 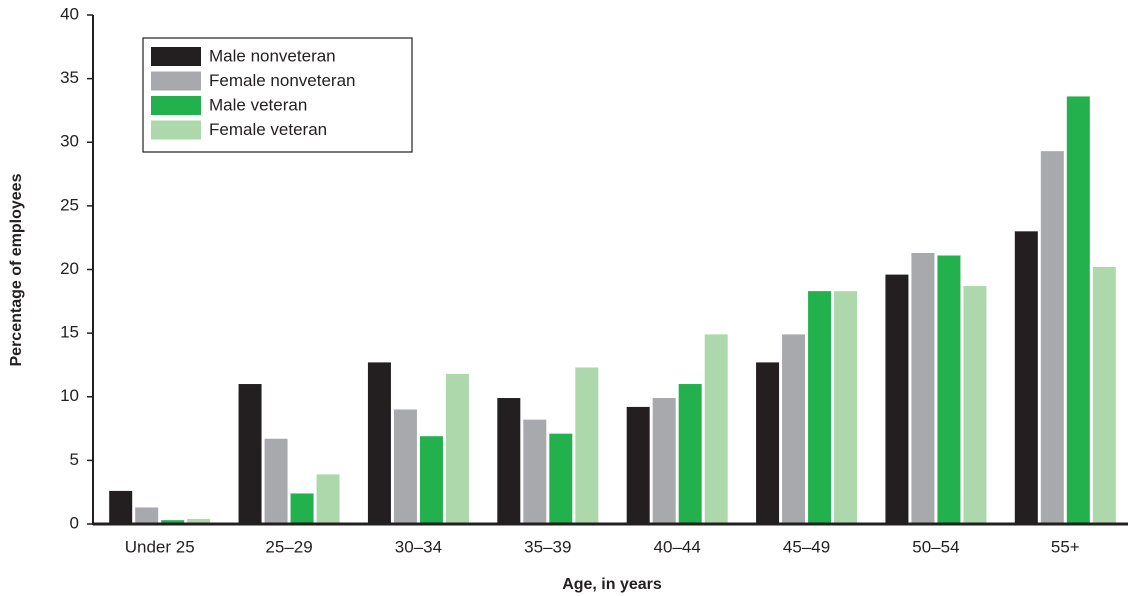 I want to click on x-tick-label: 55+, so click(x=1065, y=546).